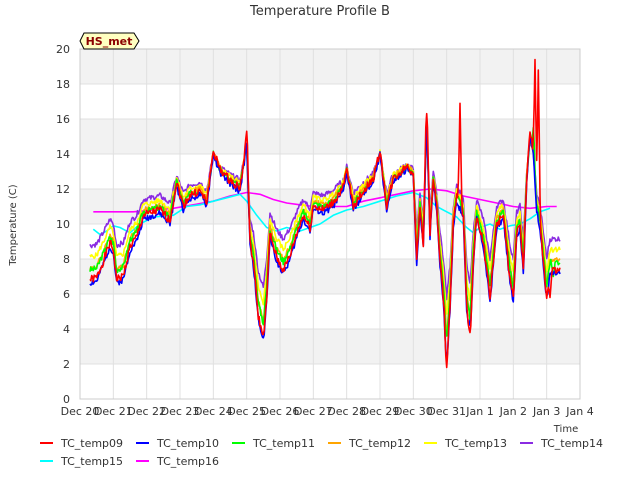  I want to click on y-tick-label: 10, so click(63, 224).